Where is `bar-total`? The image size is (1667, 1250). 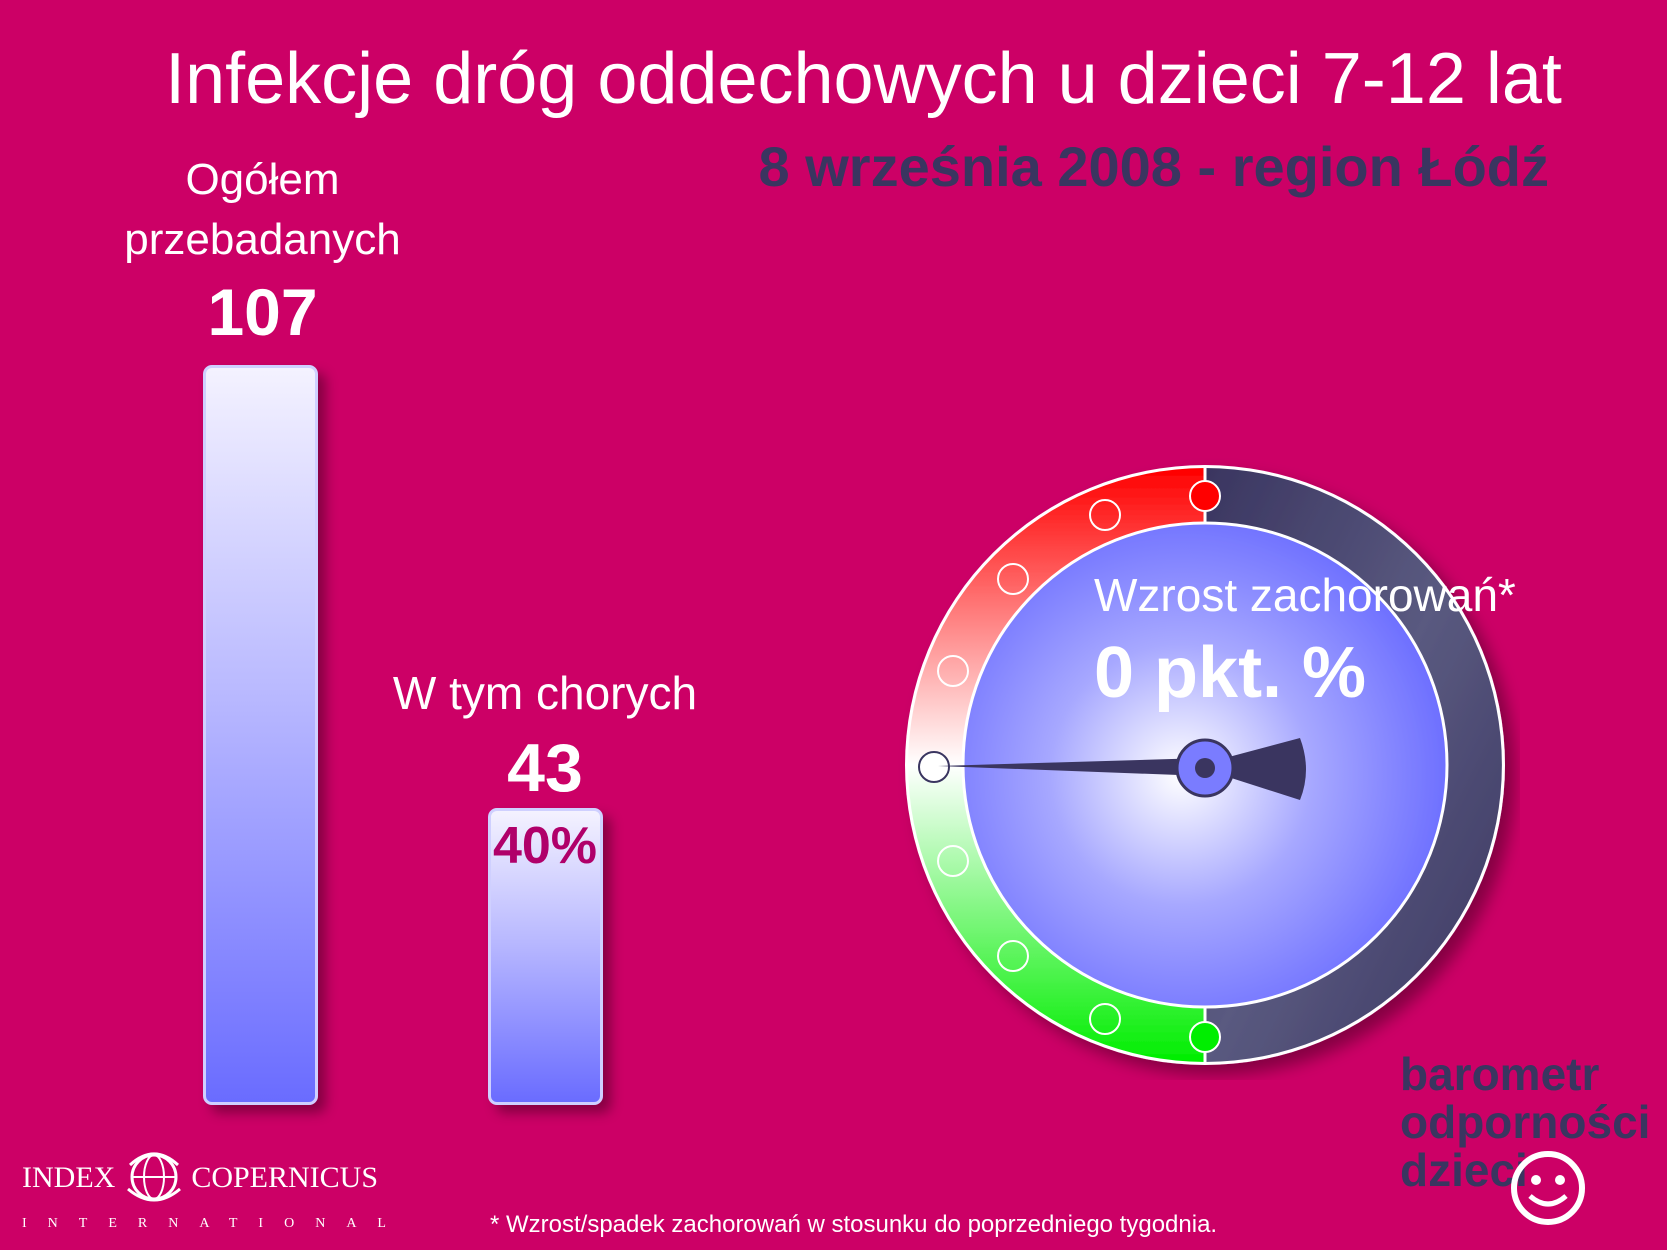 bar-total is located at coordinates (260, 735).